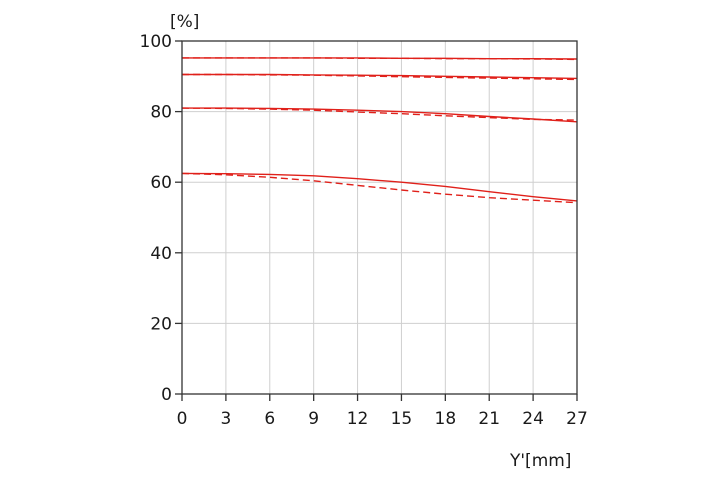 This screenshot has width=720, height=480. I want to click on x-tick-label: 6, so click(269, 419).